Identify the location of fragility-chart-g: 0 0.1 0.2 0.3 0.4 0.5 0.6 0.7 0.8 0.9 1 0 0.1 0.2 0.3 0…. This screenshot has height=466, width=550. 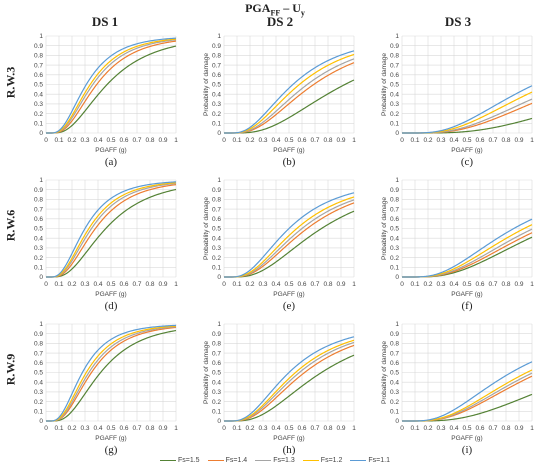
(106, 388).